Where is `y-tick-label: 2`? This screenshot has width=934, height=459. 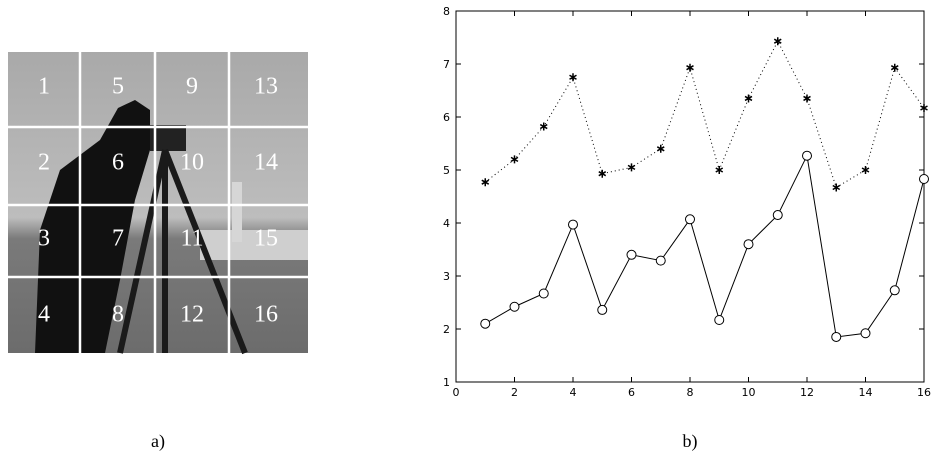 y-tick-label: 2 is located at coordinates (446, 329).